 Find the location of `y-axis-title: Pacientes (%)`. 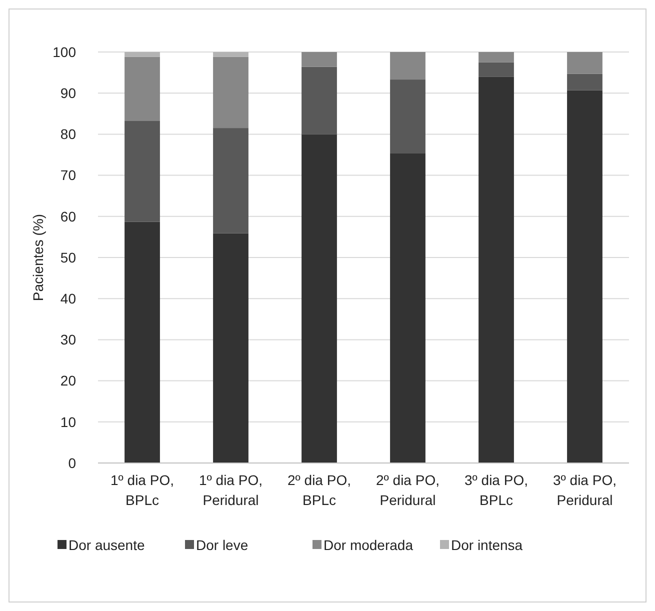

y-axis-title: Pacientes (%) is located at coordinates (38, 258).